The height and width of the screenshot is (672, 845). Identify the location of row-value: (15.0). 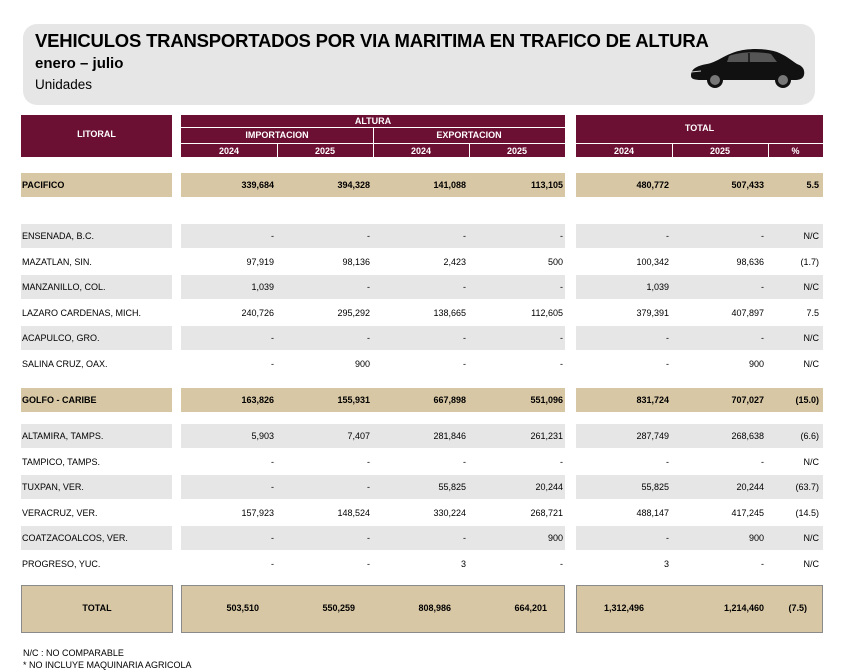
(807, 400).